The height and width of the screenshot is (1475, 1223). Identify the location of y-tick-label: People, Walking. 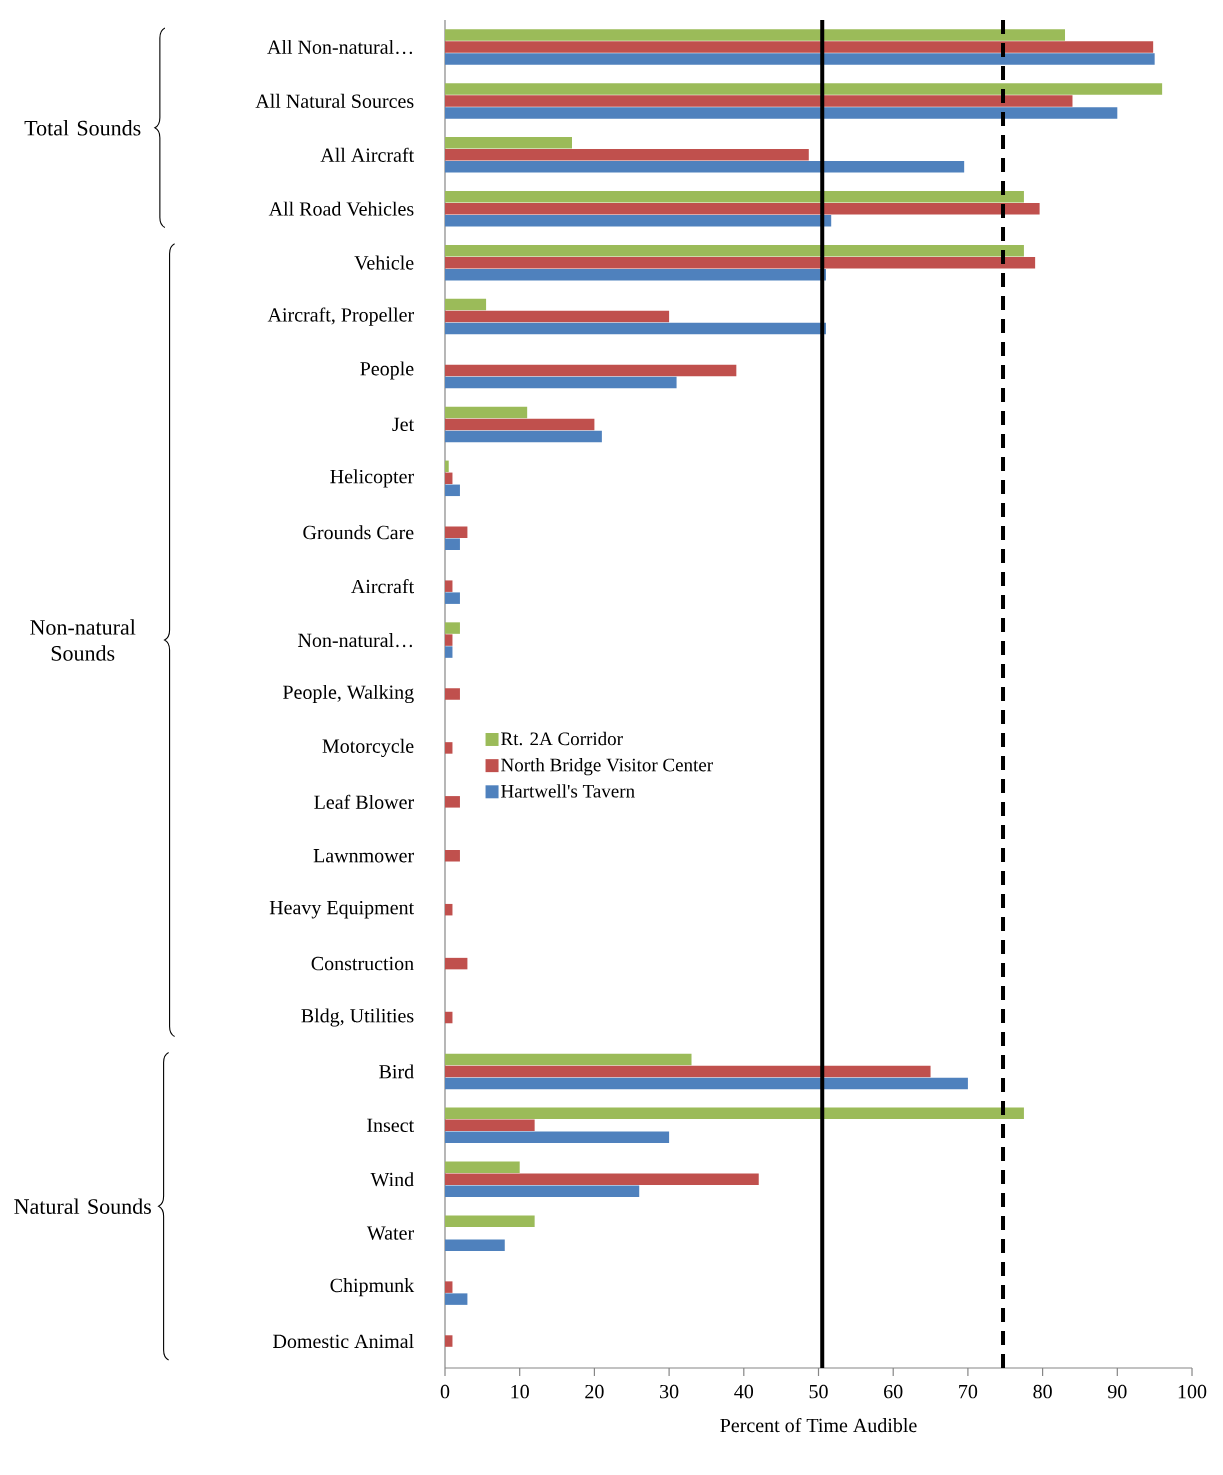
(348, 694).